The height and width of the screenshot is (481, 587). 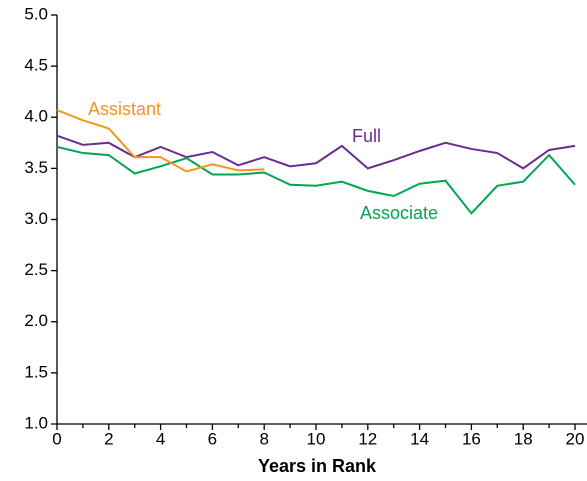 What do you see at coordinates (36, 269) in the screenshot?
I see `y-tick-label: 2.5` at bounding box center [36, 269].